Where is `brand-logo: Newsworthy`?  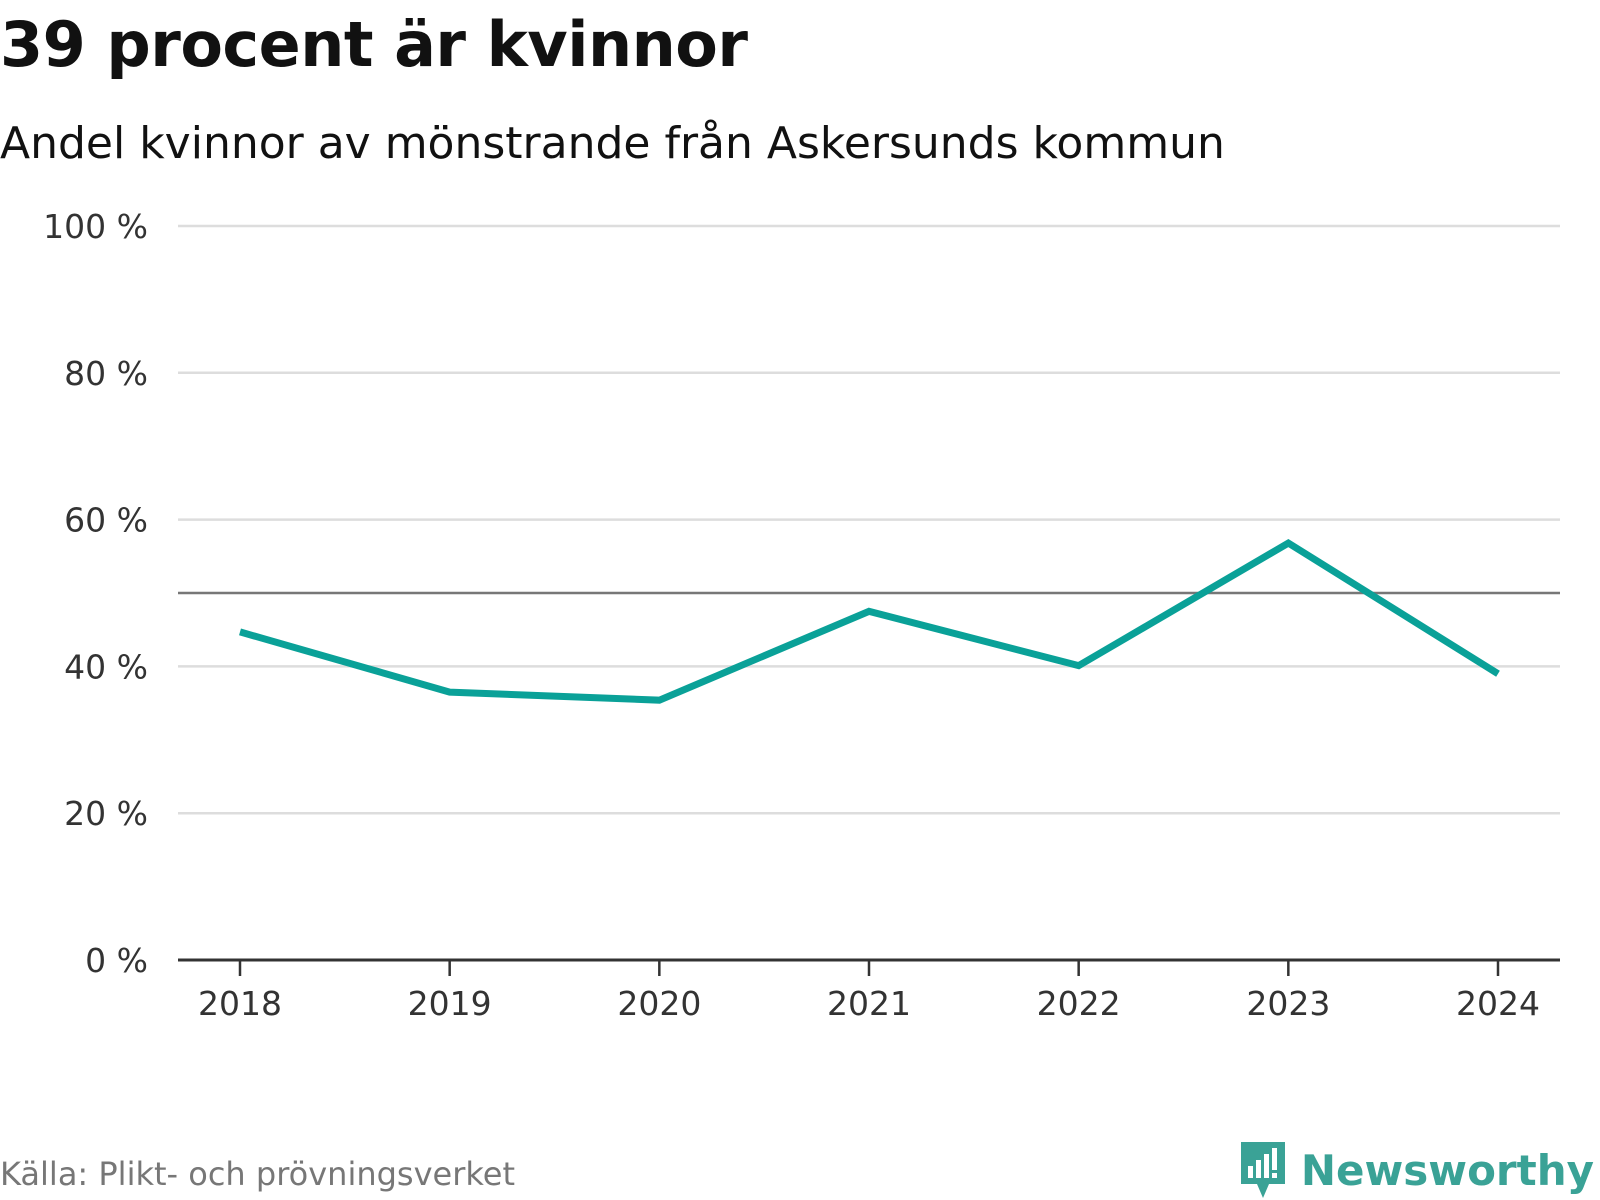
brand-logo: Newsworthy is located at coordinates (1416, 1170).